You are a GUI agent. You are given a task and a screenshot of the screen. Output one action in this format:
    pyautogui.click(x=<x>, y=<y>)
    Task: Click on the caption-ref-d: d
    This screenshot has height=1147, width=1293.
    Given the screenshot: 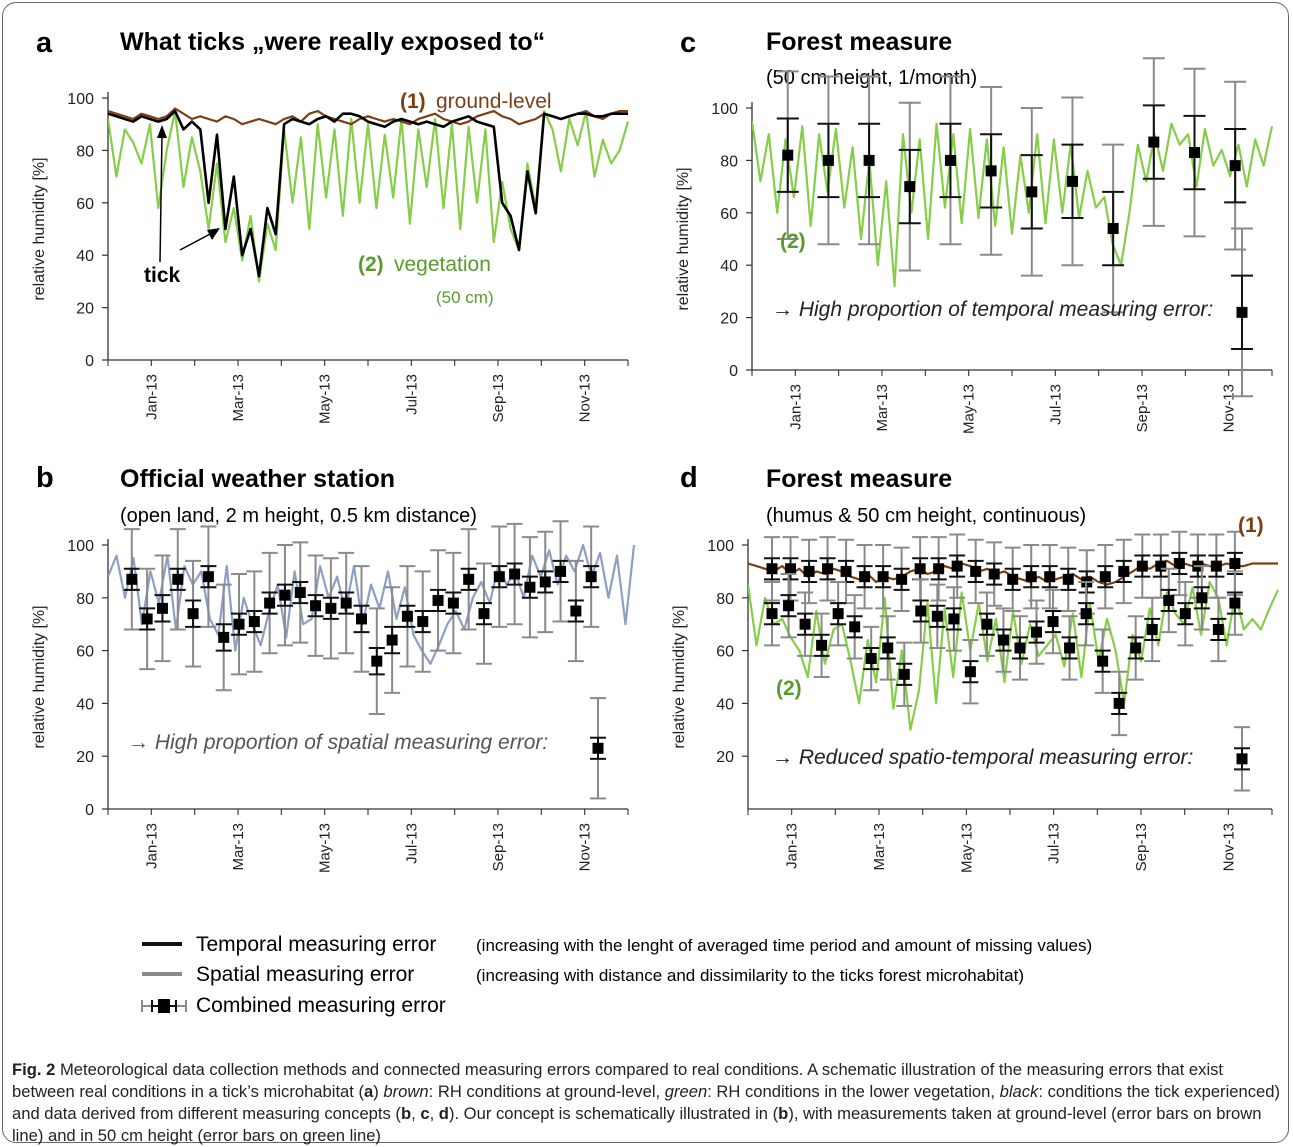 What is the action you would take?
    pyautogui.click(x=443, y=1113)
    